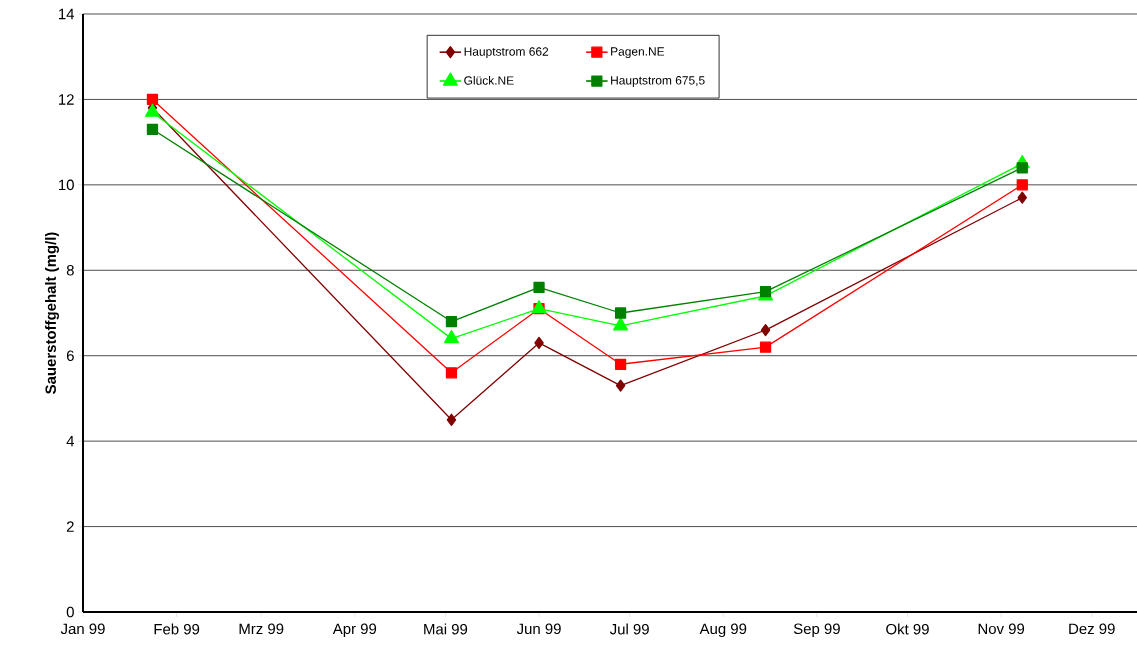 The image size is (1137, 666). Describe the element at coordinates (70, 526) in the screenshot. I see `y-tick-label: 2` at that location.